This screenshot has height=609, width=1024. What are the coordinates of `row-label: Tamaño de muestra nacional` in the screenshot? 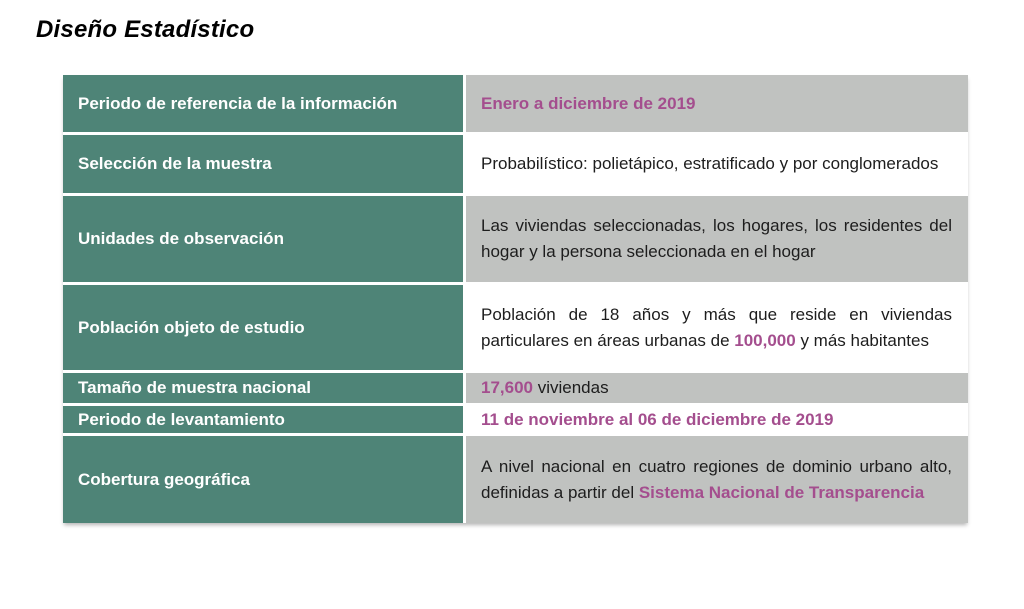 It's located at (263, 388).